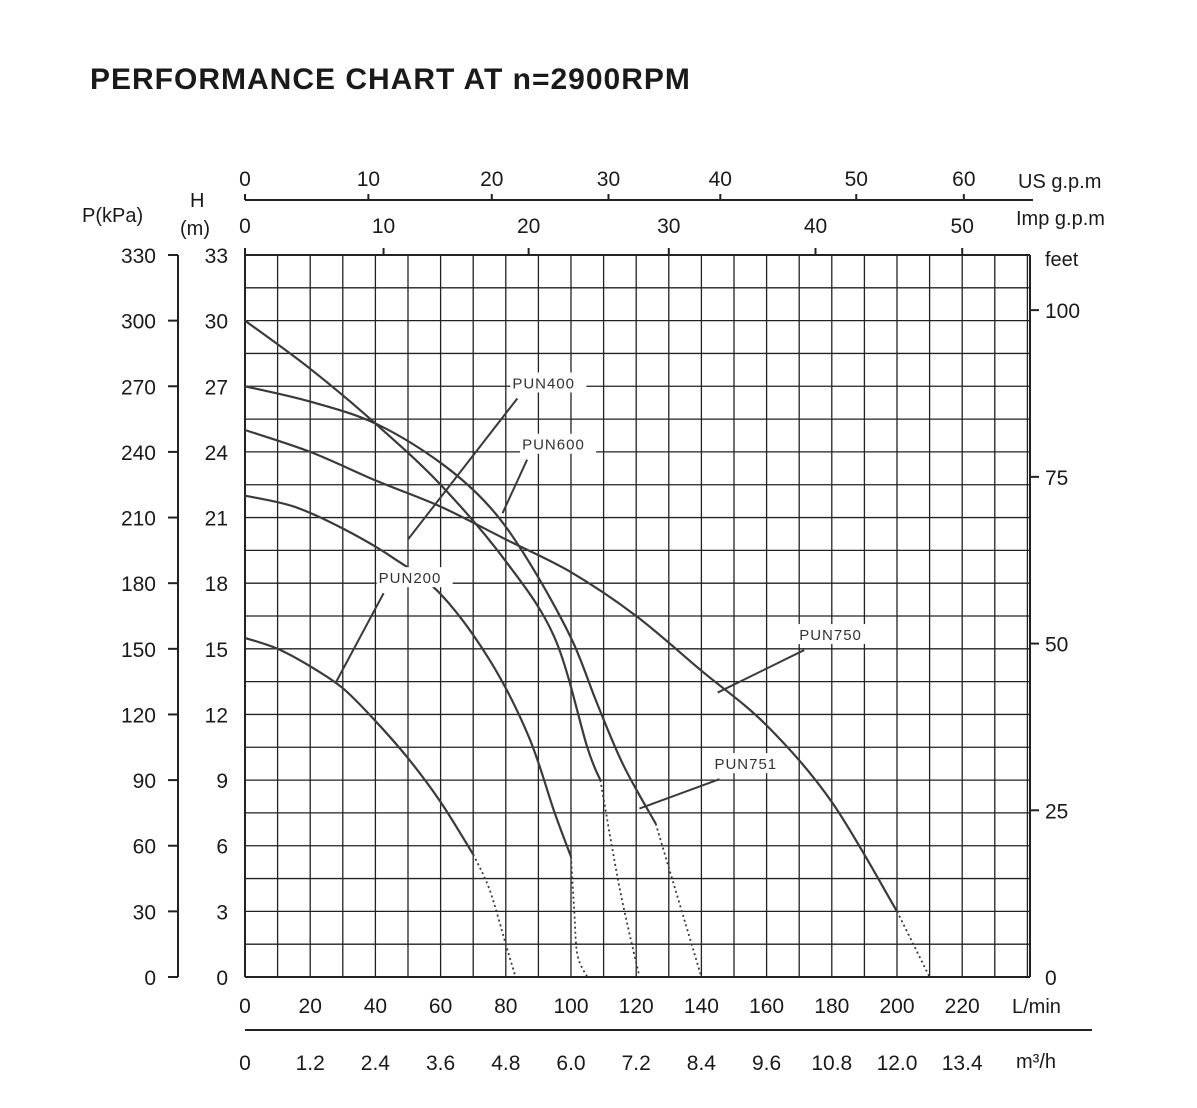 Image resolution: width=1197 pixels, height=1108 pixels. Describe the element at coordinates (766, 1063) in the screenshot. I see `m3h-tick-label: 9.6` at that location.